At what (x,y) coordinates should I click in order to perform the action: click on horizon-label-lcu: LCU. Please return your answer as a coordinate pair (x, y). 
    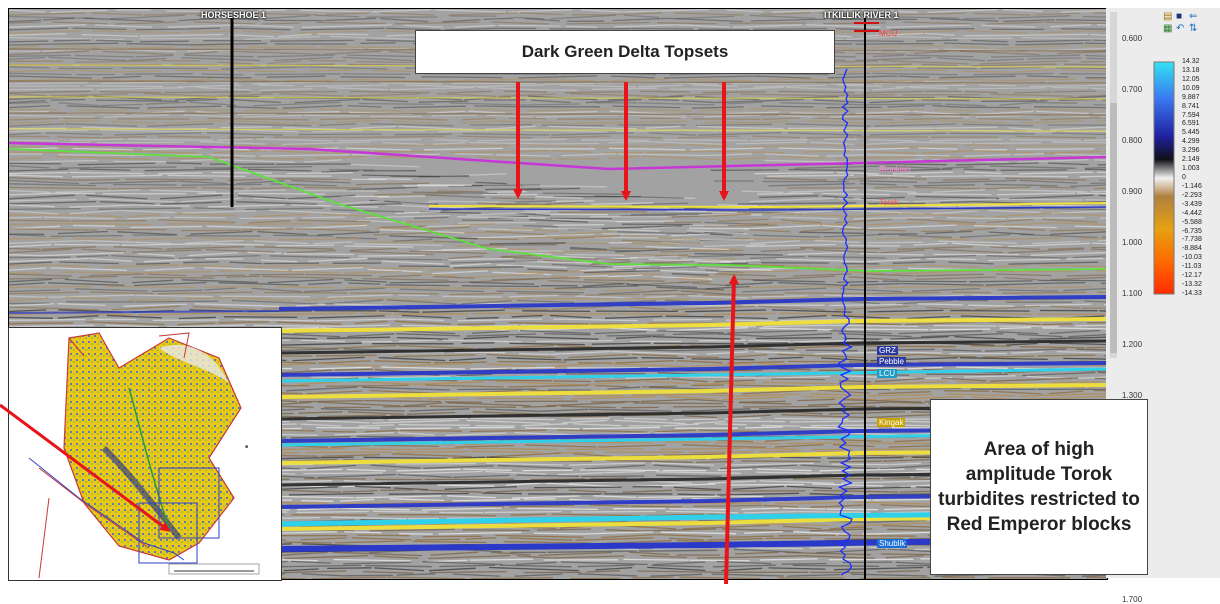
    Looking at the image, I should click on (887, 373).